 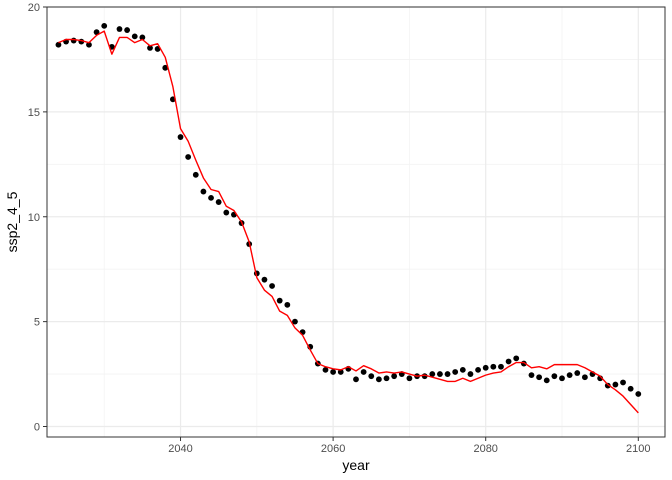 What do you see at coordinates (34, 113) in the screenshot?
I see `y-tick-label: 15` at bounding box center [34, 113].